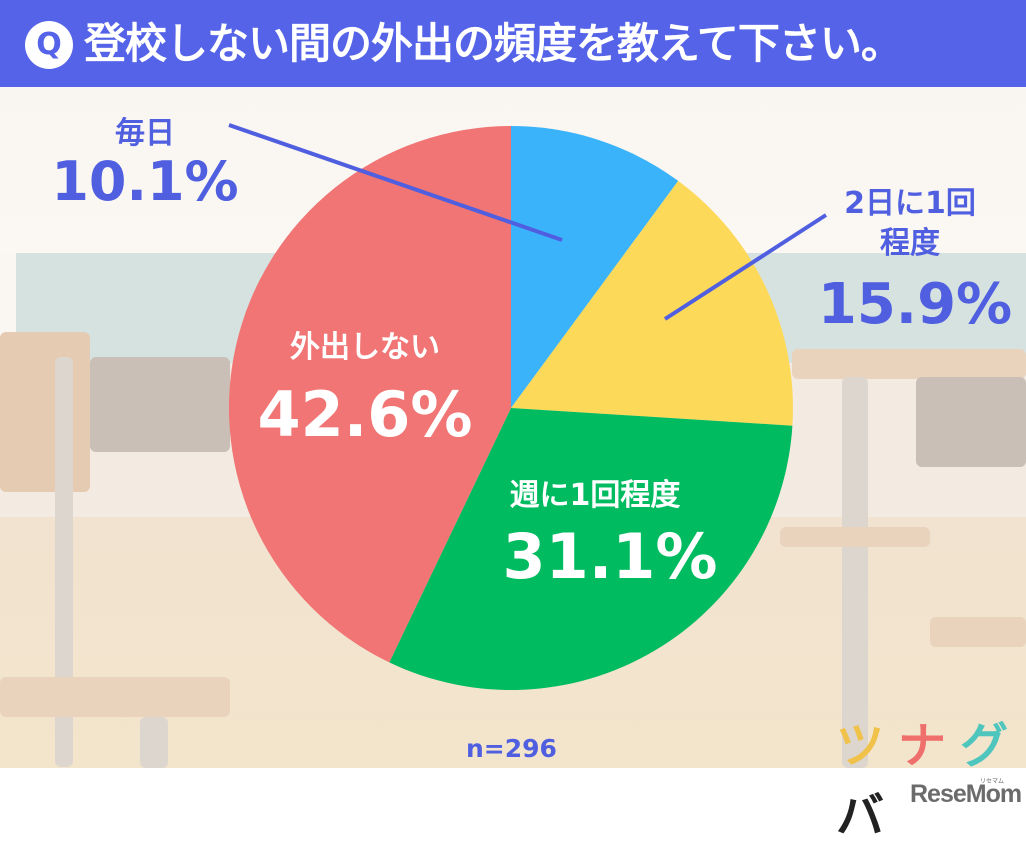  What do you see at coordinates (910, 243) in the screenshot?
I see `label-futsuka-name-line2: 程度` at bounding box center [910, 243].